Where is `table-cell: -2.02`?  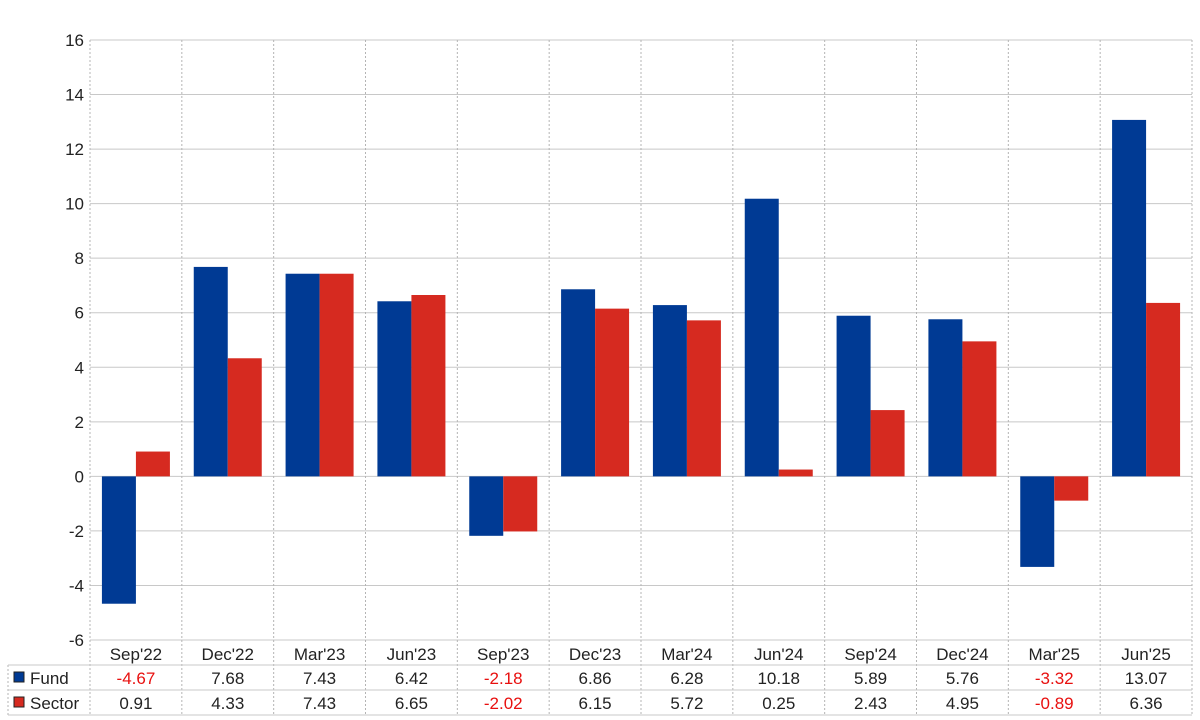
table-cell: -2.02 is located at coordinates (503, 703).